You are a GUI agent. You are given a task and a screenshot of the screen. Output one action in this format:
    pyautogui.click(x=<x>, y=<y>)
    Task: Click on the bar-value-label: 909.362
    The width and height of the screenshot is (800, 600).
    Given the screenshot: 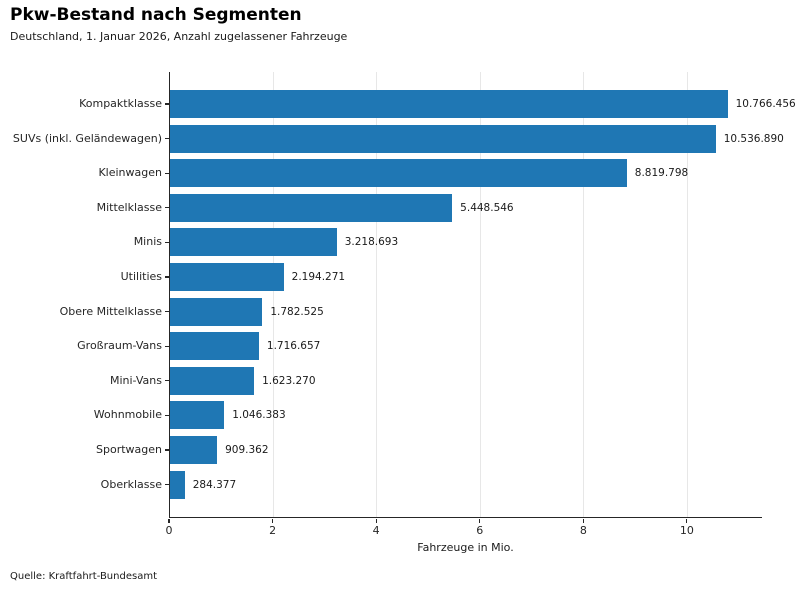 What is the action you would take?
    pyautogui.click(x=247, y=450)
    